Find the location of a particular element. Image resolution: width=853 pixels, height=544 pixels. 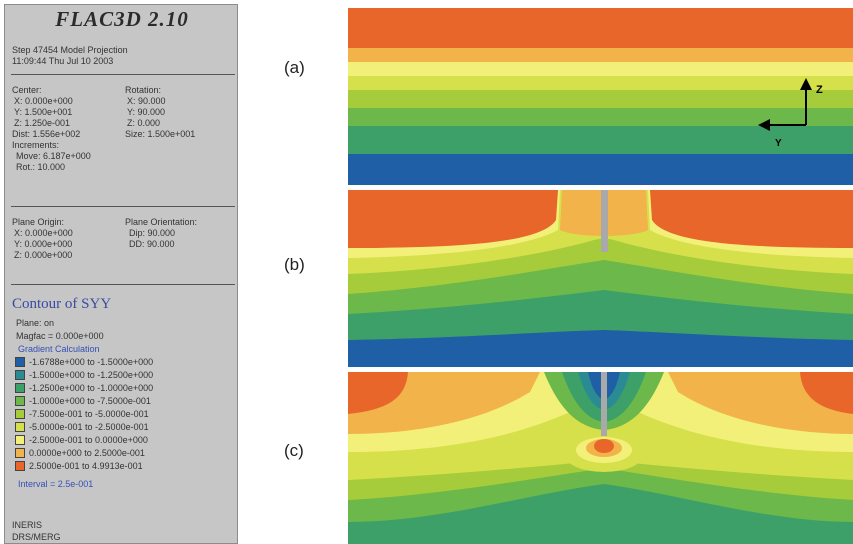

subfigure-label-a: (a) is located at coordinates (294, 67).